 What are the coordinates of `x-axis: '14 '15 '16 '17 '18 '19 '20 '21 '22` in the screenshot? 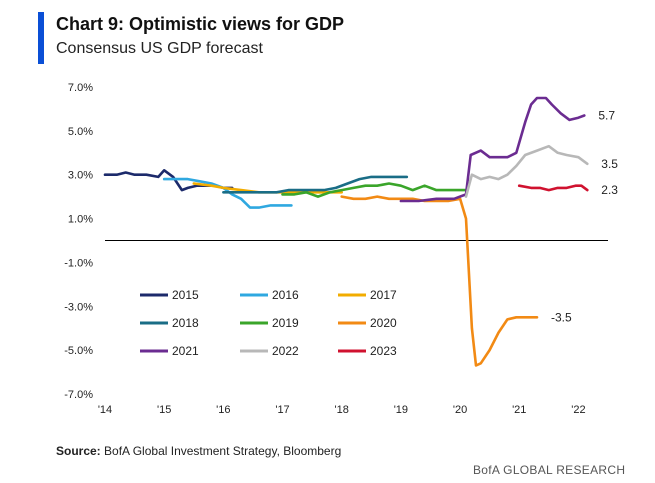 It's located at (342, 410).